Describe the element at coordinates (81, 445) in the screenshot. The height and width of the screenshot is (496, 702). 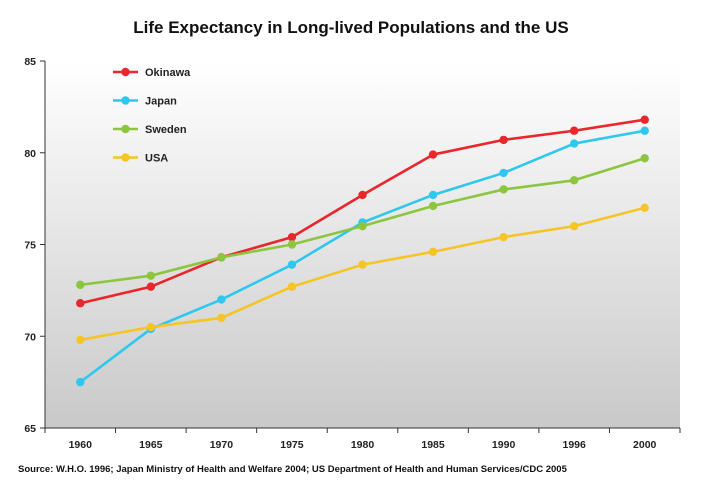
I see `x-tick-label: 1960` at that location.